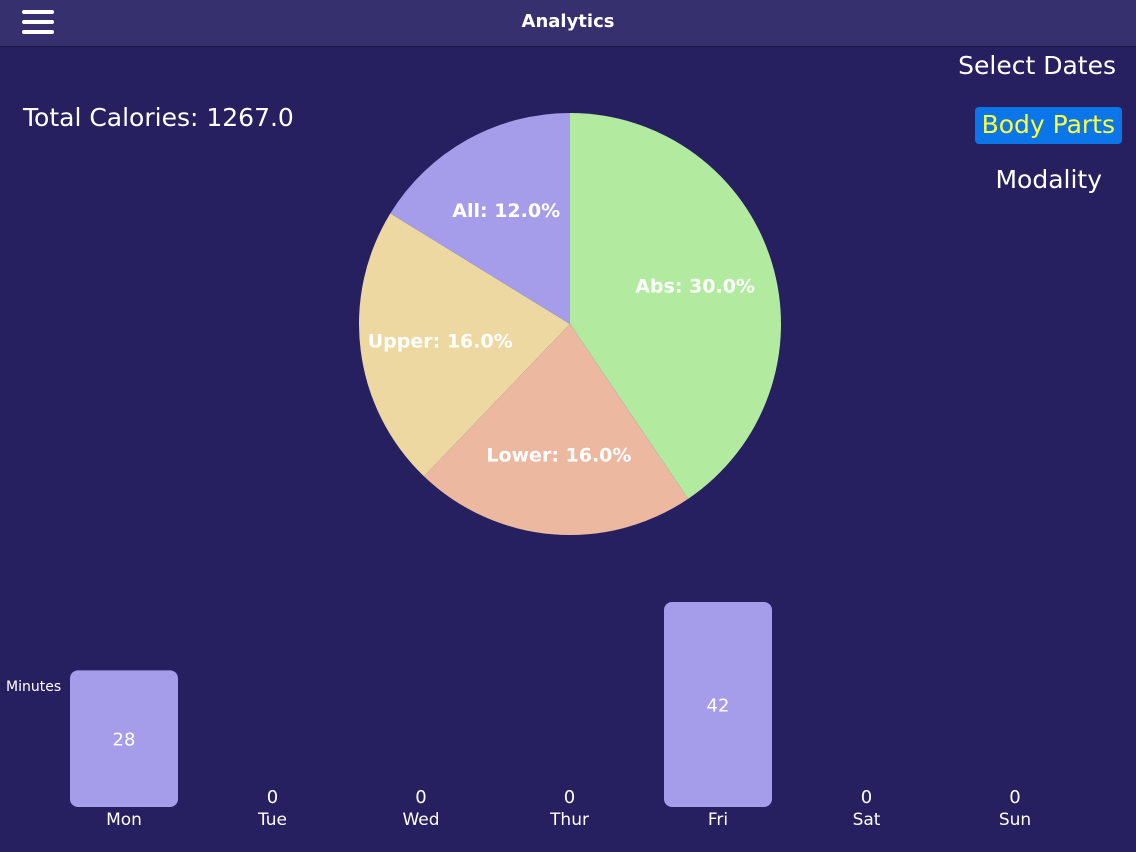 The width and height of the screenshot is (1136, 852). I want to click on y-axis-label: Minutes, so click(34, 687).